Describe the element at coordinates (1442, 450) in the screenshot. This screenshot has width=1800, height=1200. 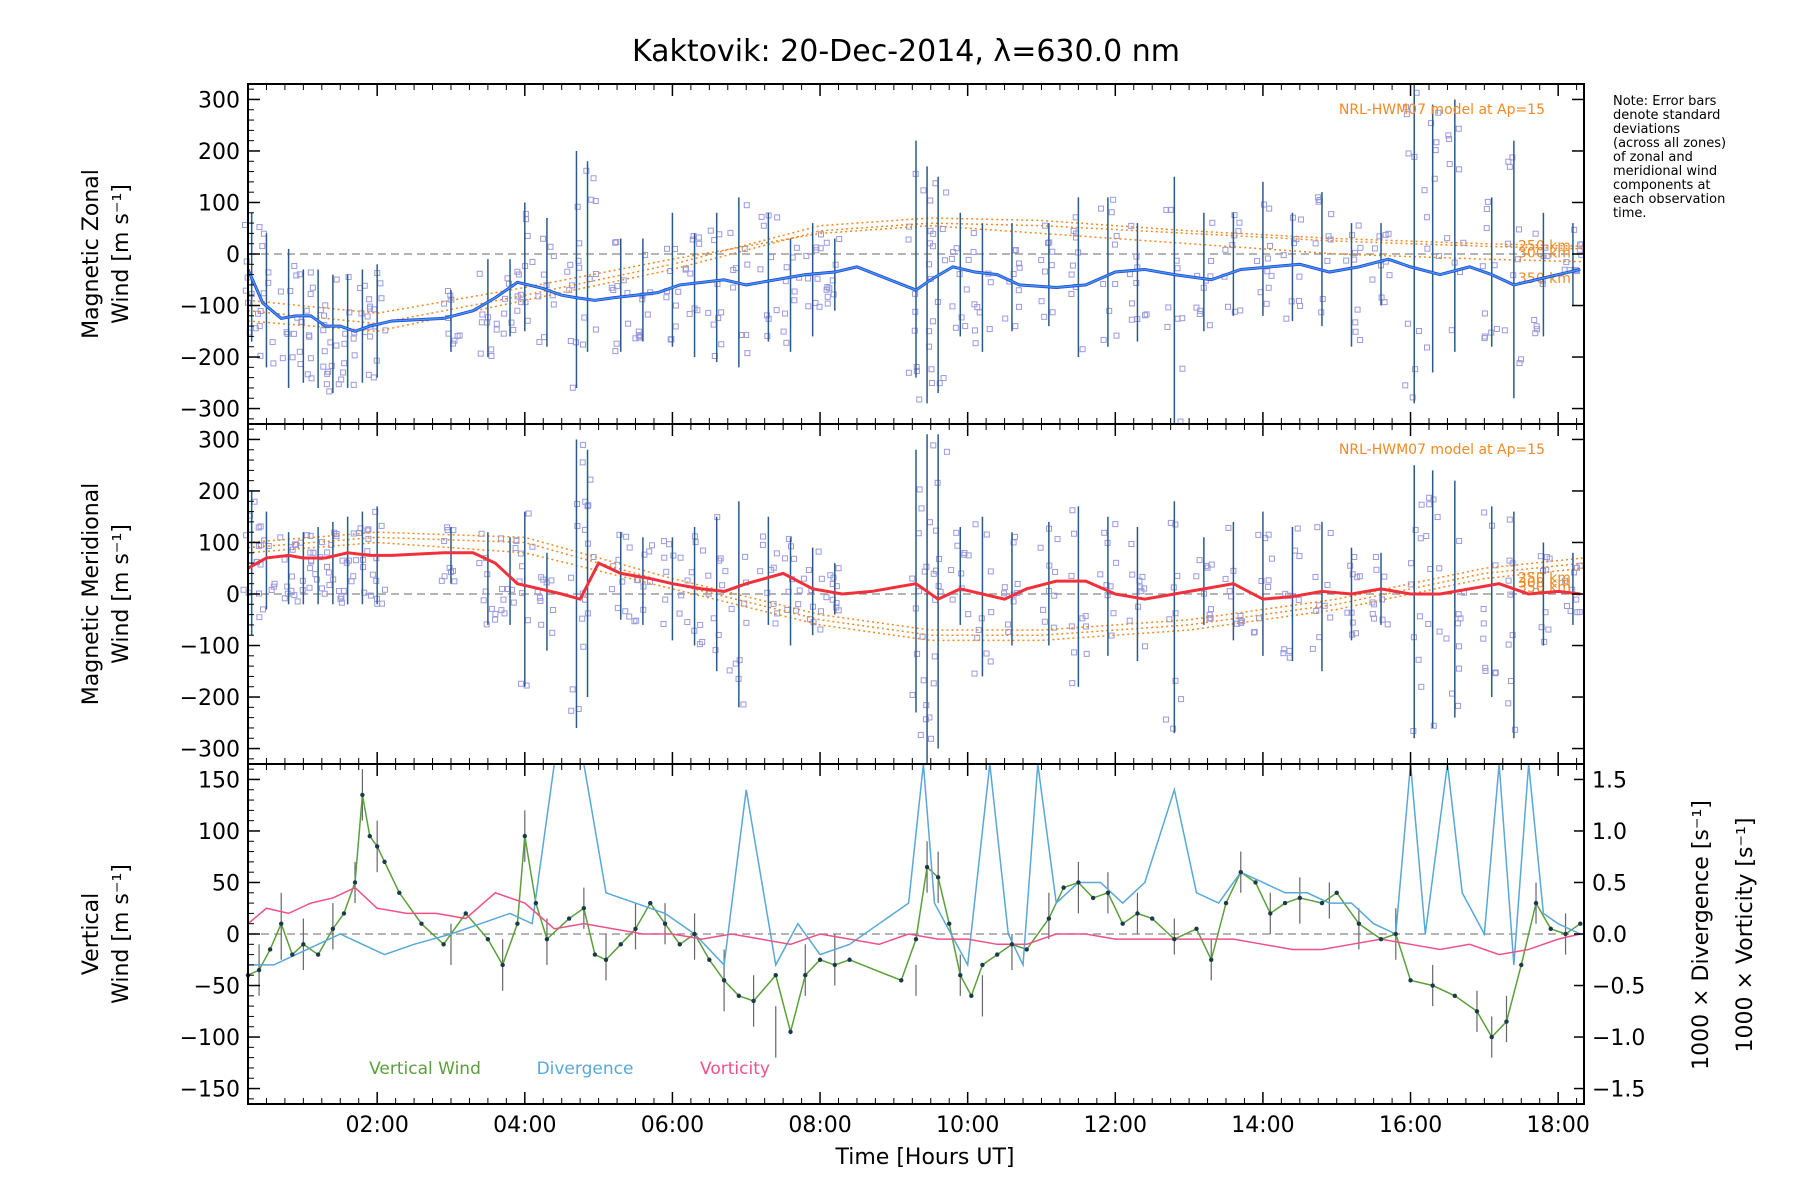
I see `meridional-model-label: NRL-HWM07 model at Ap=15` at that location.